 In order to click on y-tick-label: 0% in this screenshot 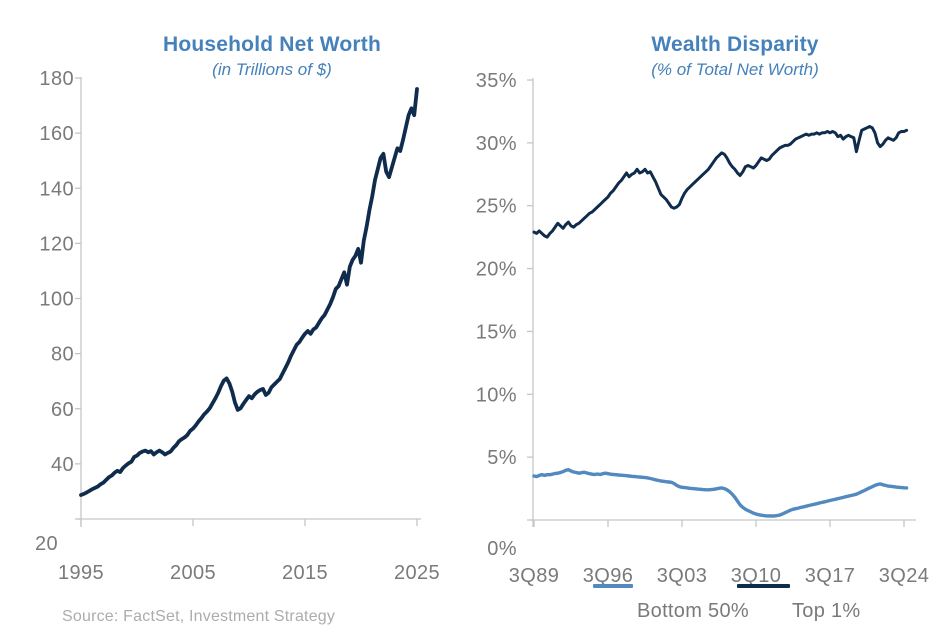, I will do `click(502, 549)`.